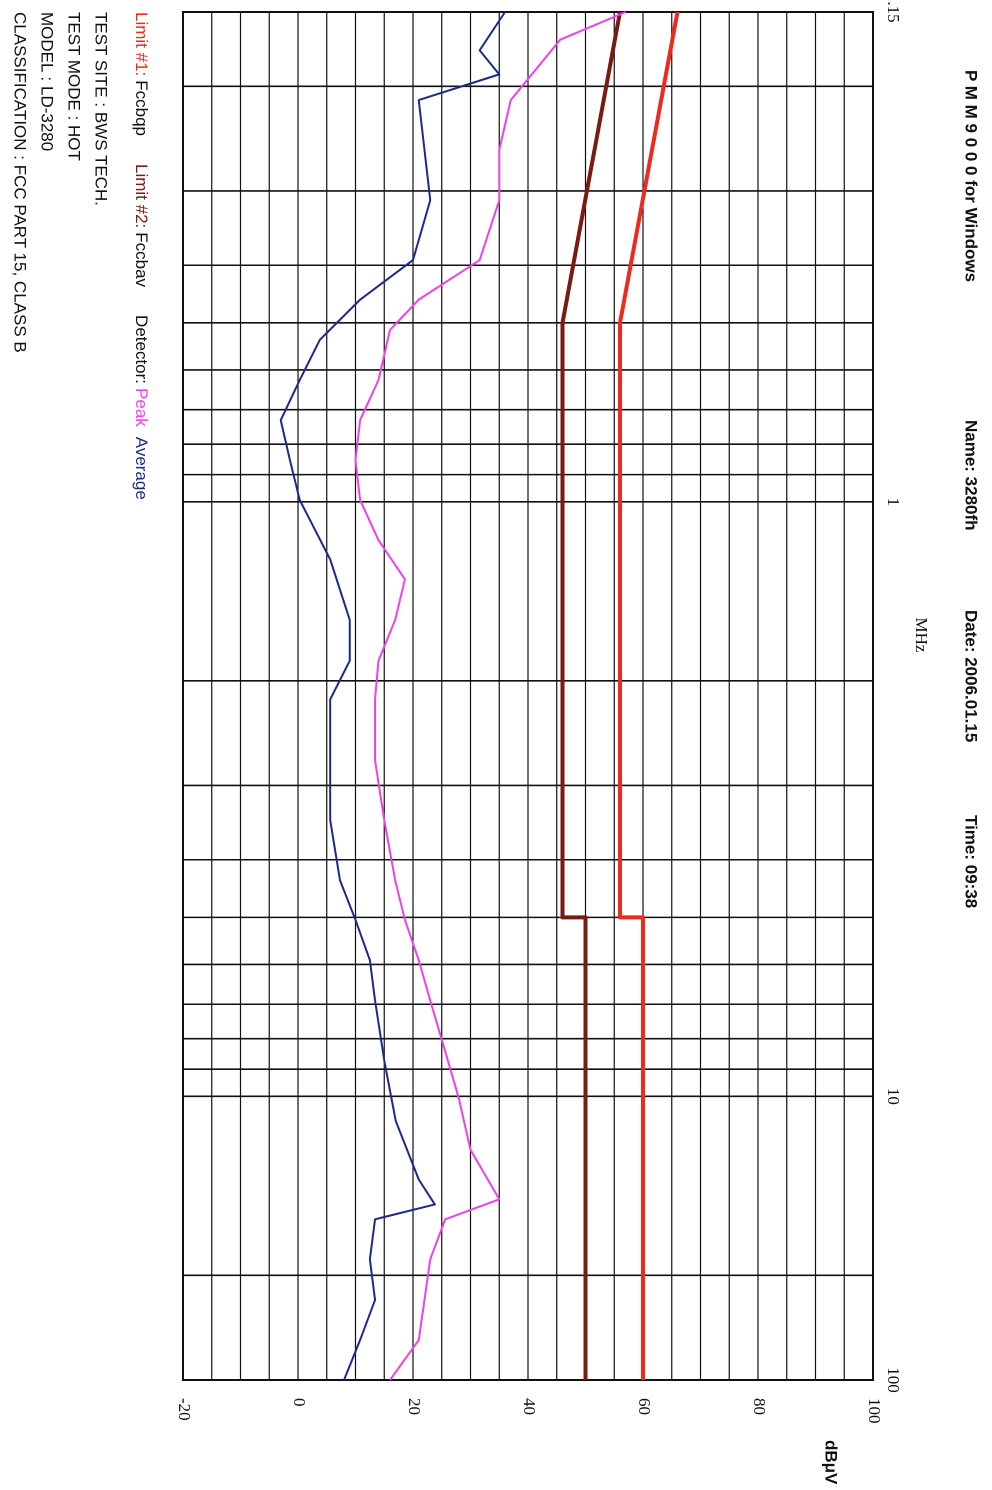 This screenshot has height=1490, width=992. Describe the element at coordinates (414, 1406) in the screenshot. I see `y-tick-label: 20` at that location.